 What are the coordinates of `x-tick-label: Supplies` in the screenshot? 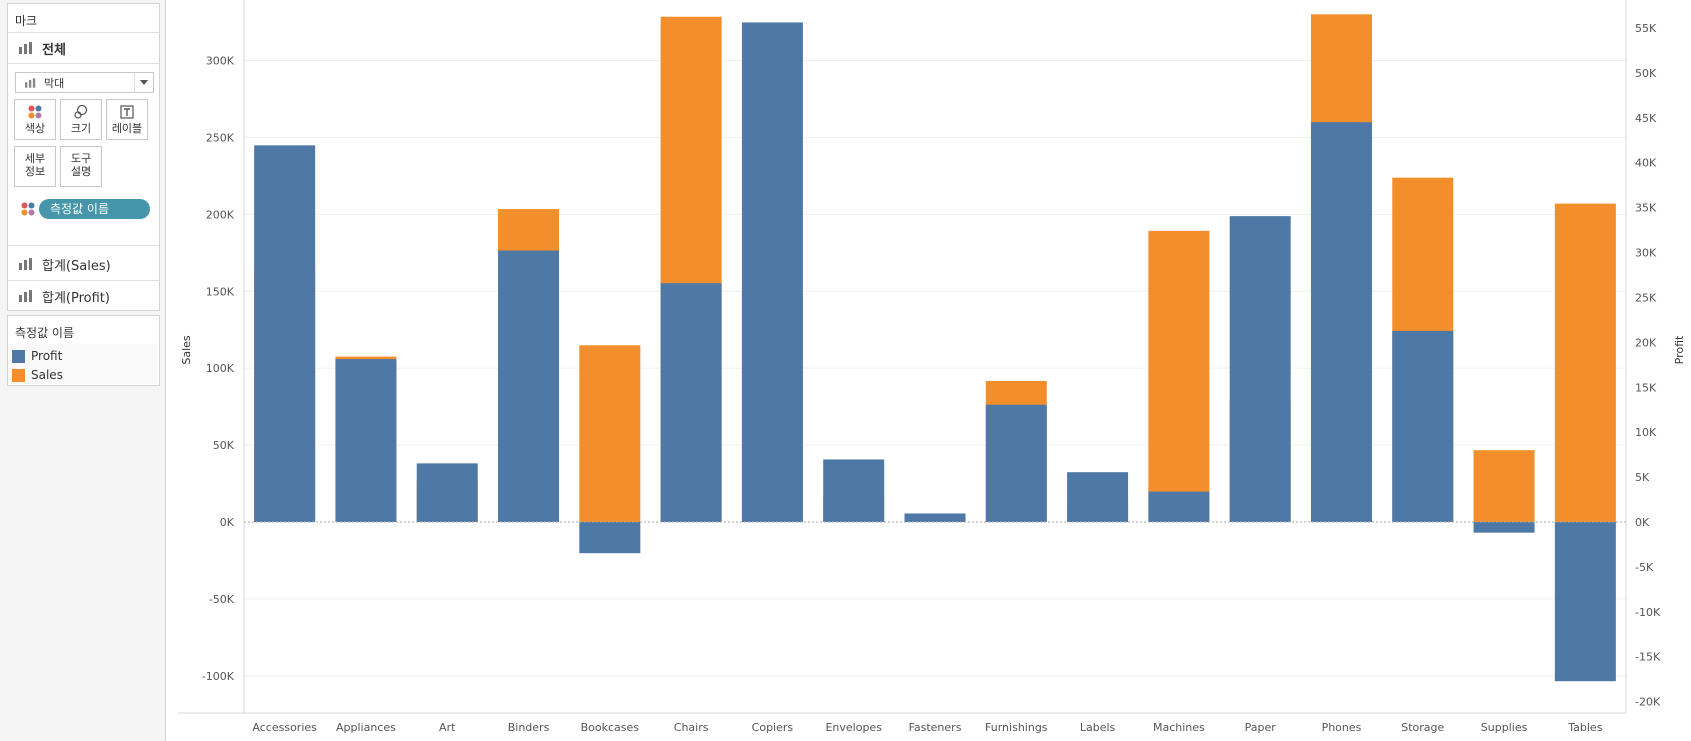 It's located at (1504, 727).